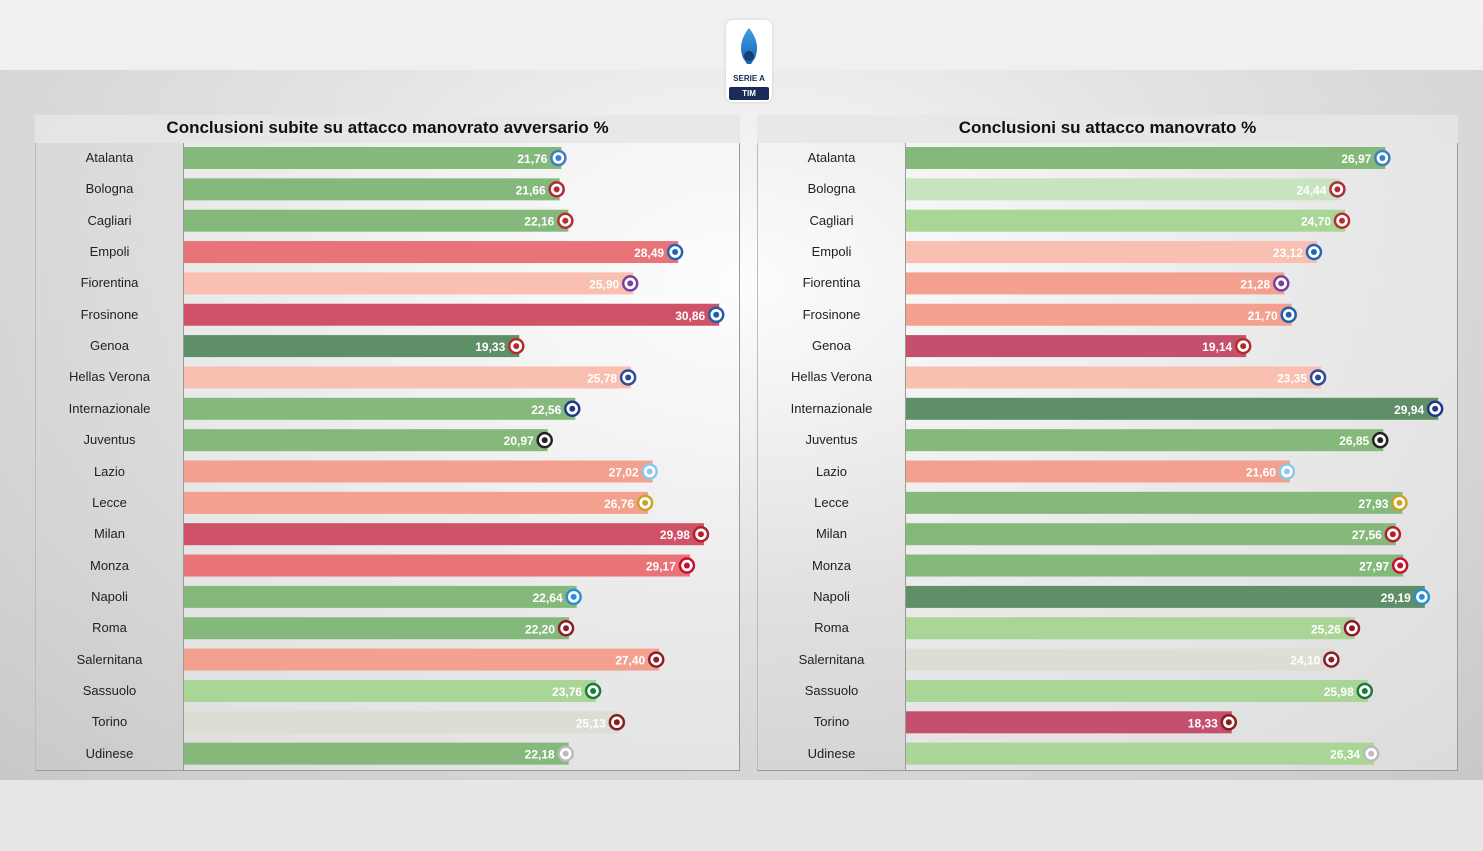 This screenshot has width=1483, height=851. Describe the element at coordinates (1255, 284) in the screenshot. I see `data-label: 21,28` at that location.